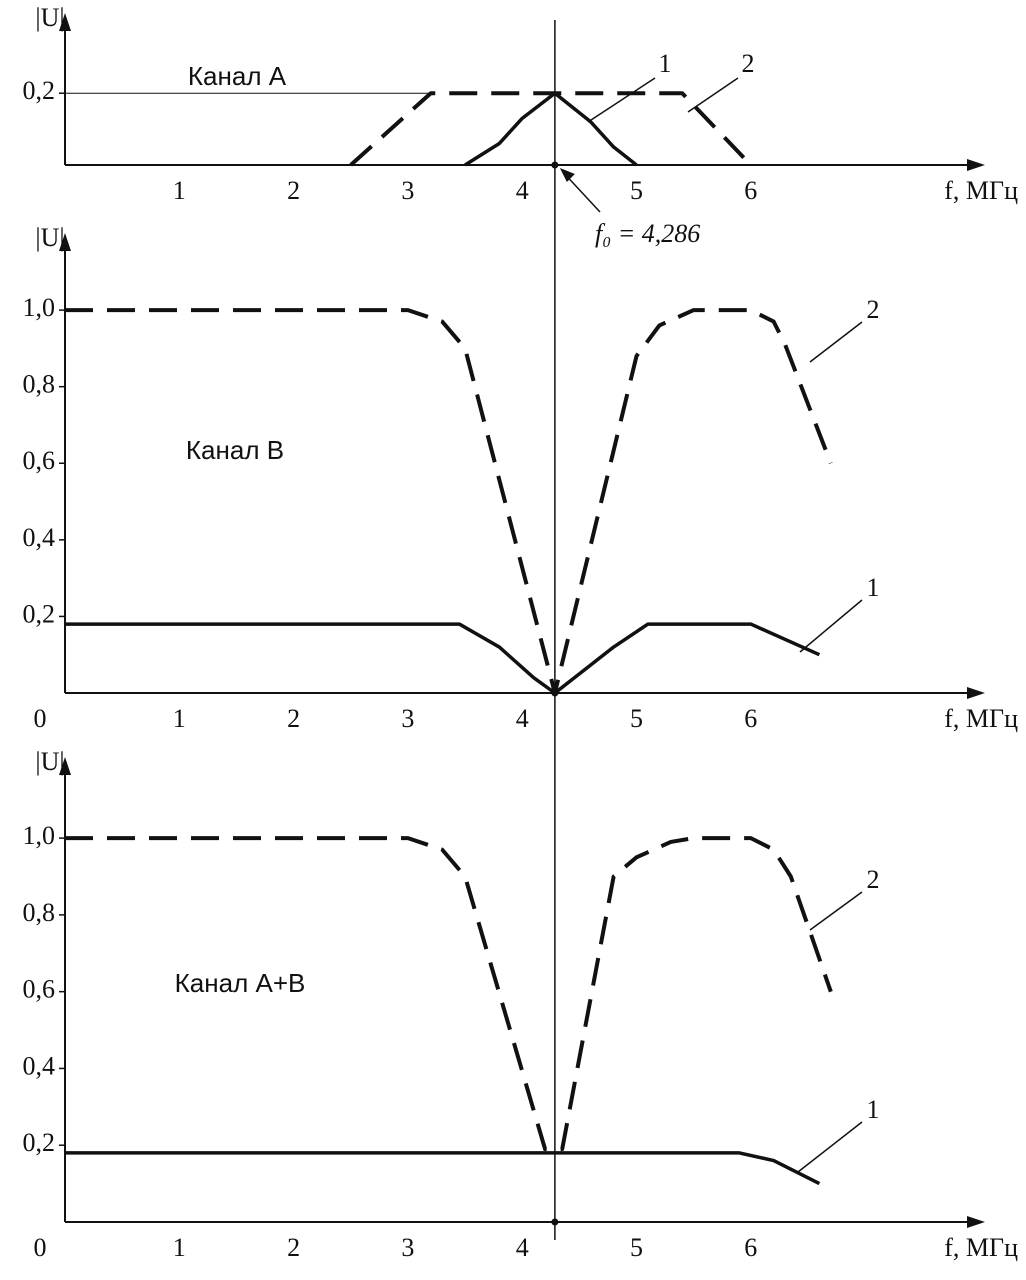 The image size is (1026, 1280). Describe the element at coordinates (235, 450) in the screenshot. I see `panel-title: Канал В` at that location.